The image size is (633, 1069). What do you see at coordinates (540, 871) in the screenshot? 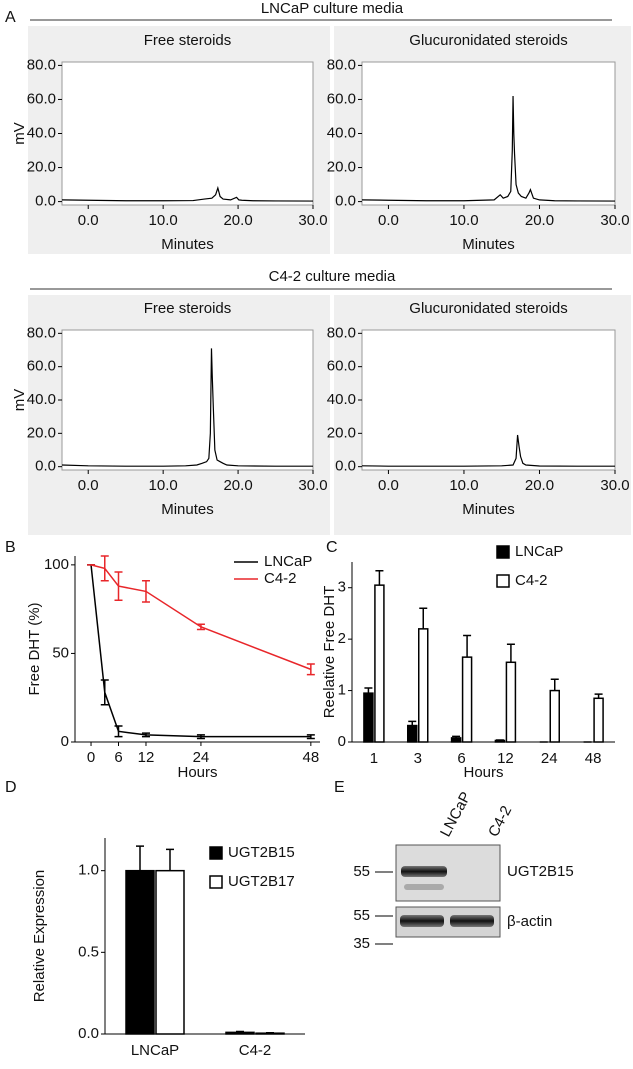
I see `protein-label: UGT2B15` at bounding box center [540, 871].